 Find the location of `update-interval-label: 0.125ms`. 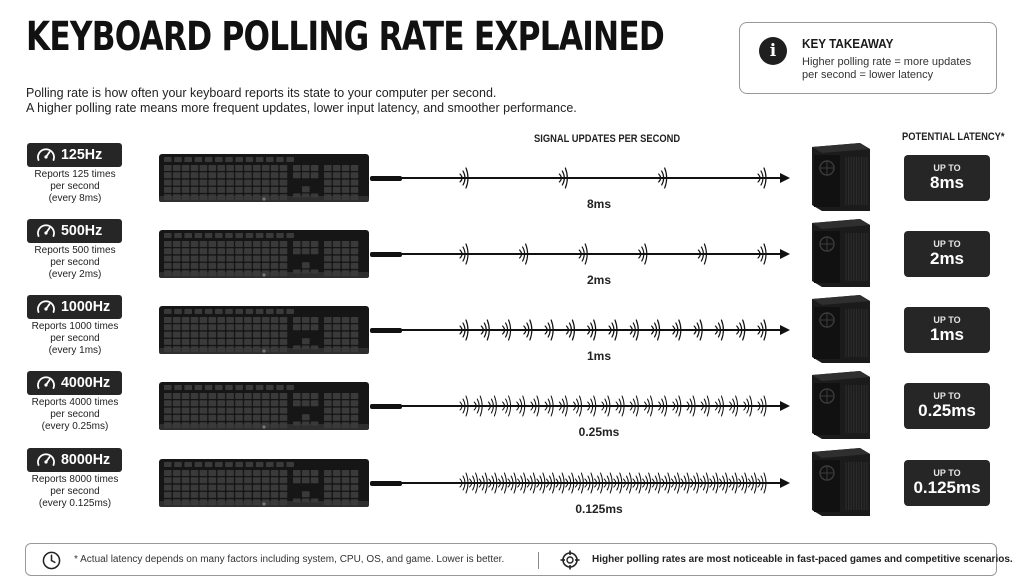

update-interval-label: 0.125ms is located at coordinates (599, 509).